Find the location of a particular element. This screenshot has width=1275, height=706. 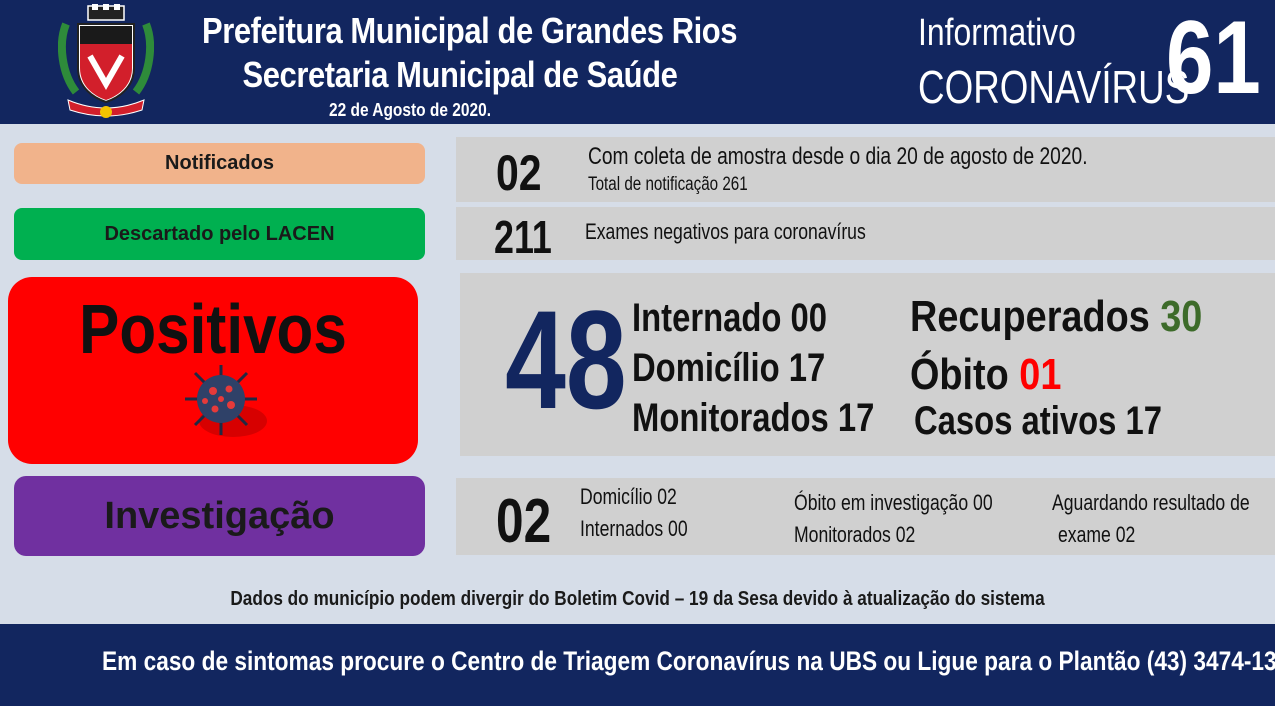

descartado-panel is located at coordinates (865, 233).